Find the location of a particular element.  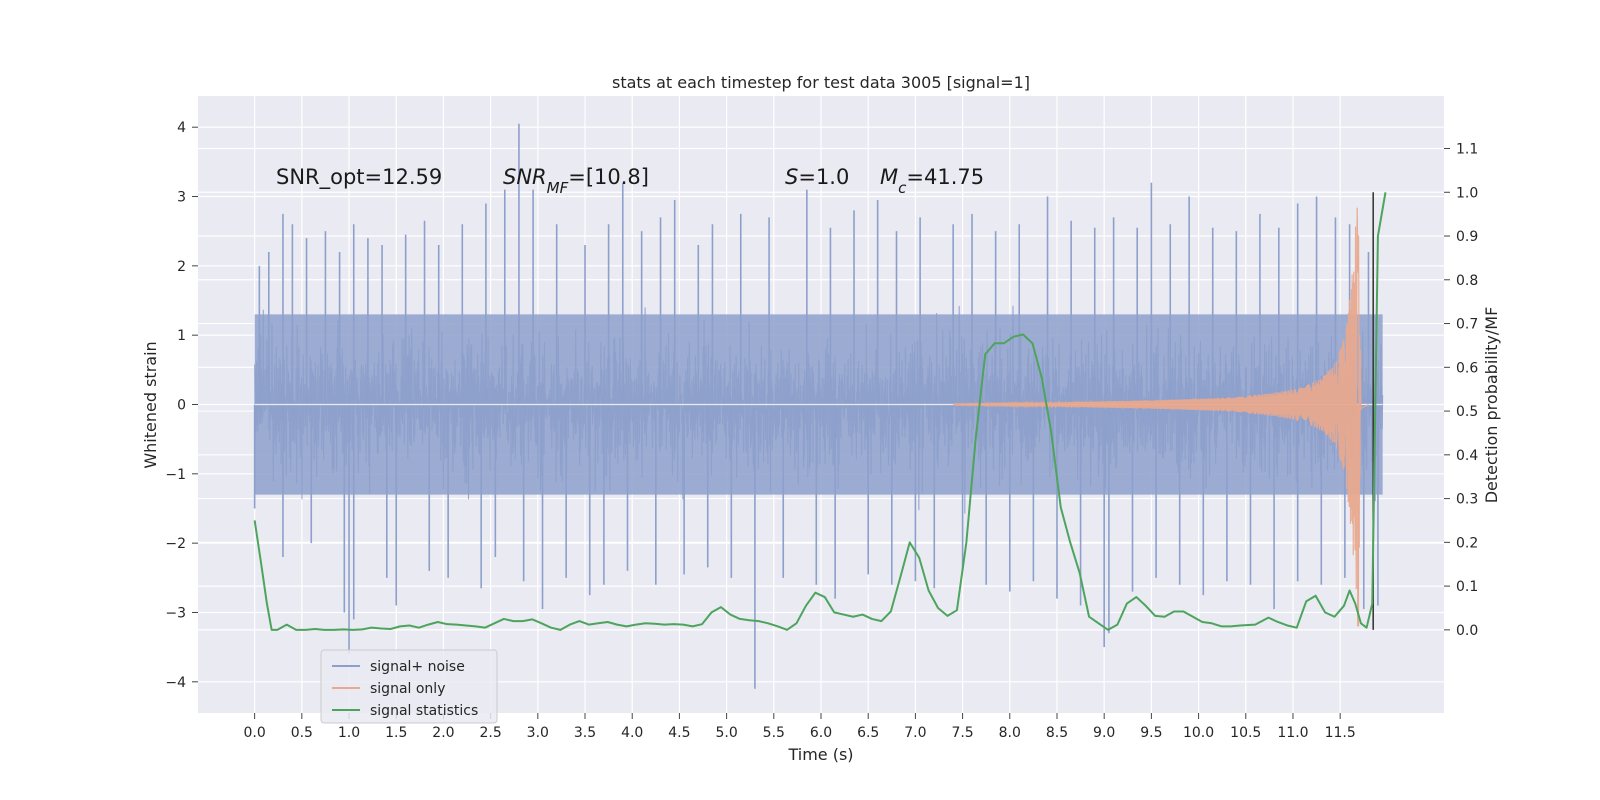

x-tick-label: 2.0 is located at coordinates (443, 733).